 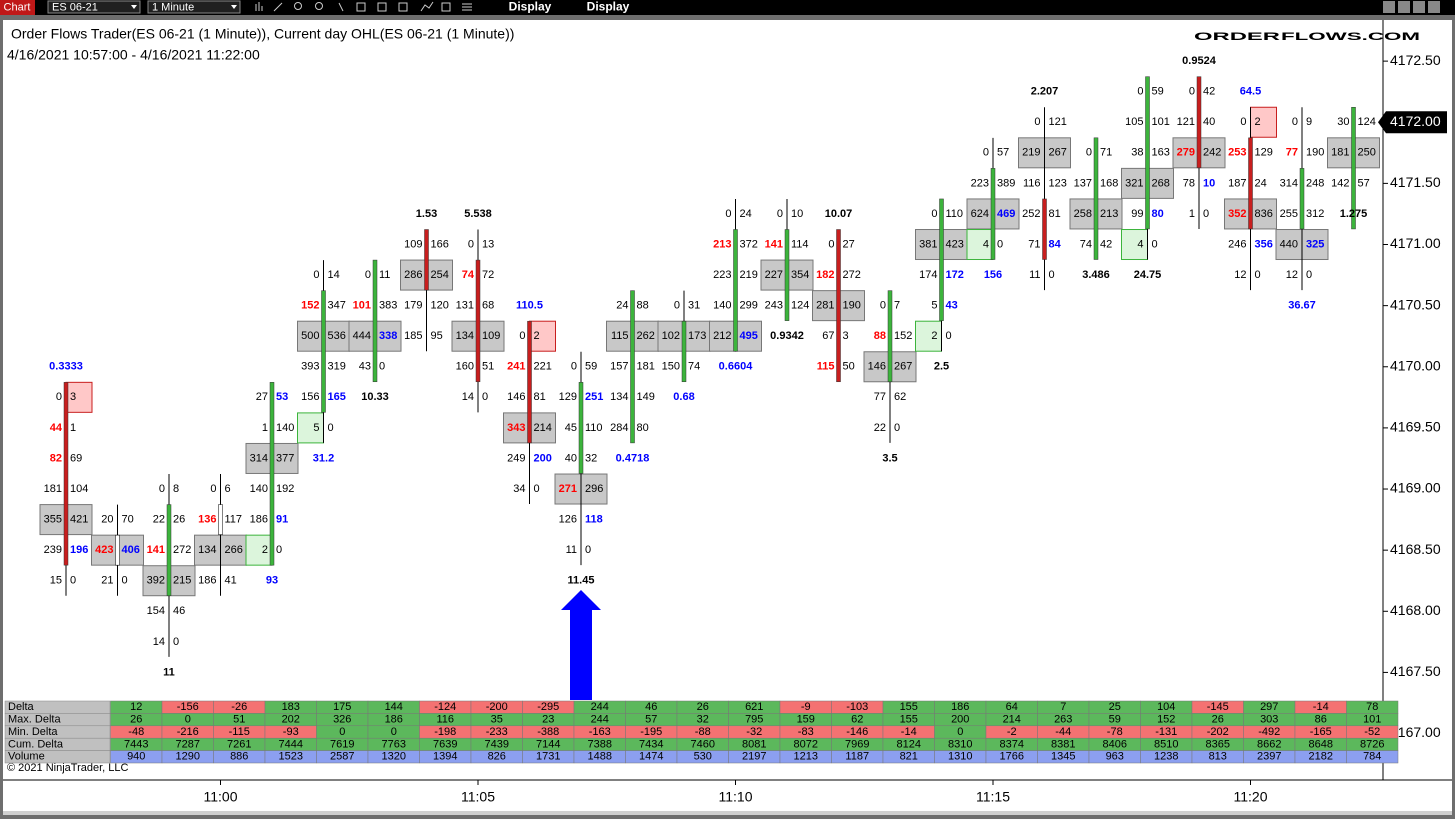 What do you see at coordinates (736, 367) in the screenshot?
I see `bar-annotation: 0.6604` at bounding box center [736, 367].